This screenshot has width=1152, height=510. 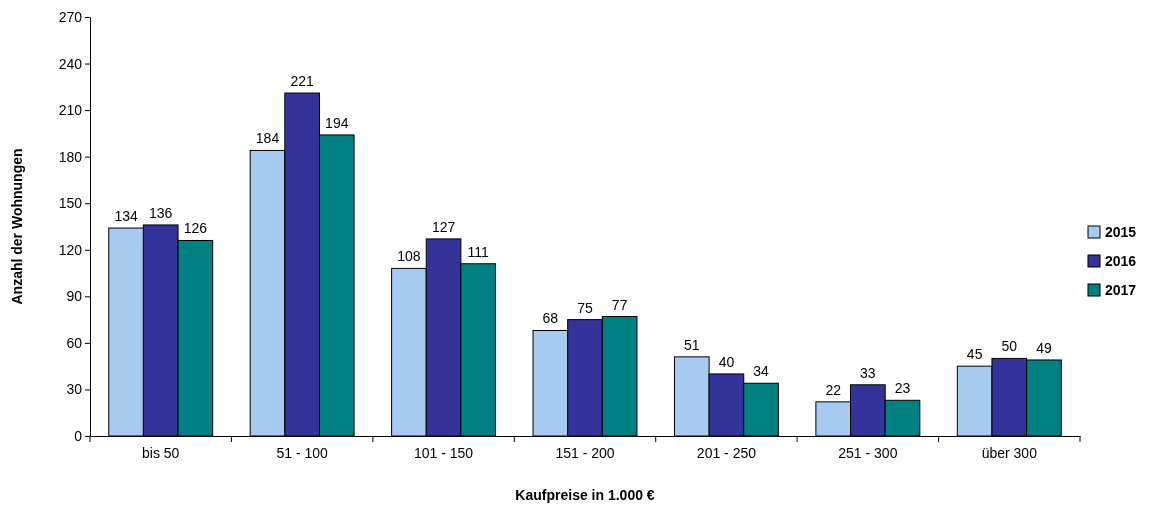 I want to click on data-label: 49, so click(x=1044, y=347).